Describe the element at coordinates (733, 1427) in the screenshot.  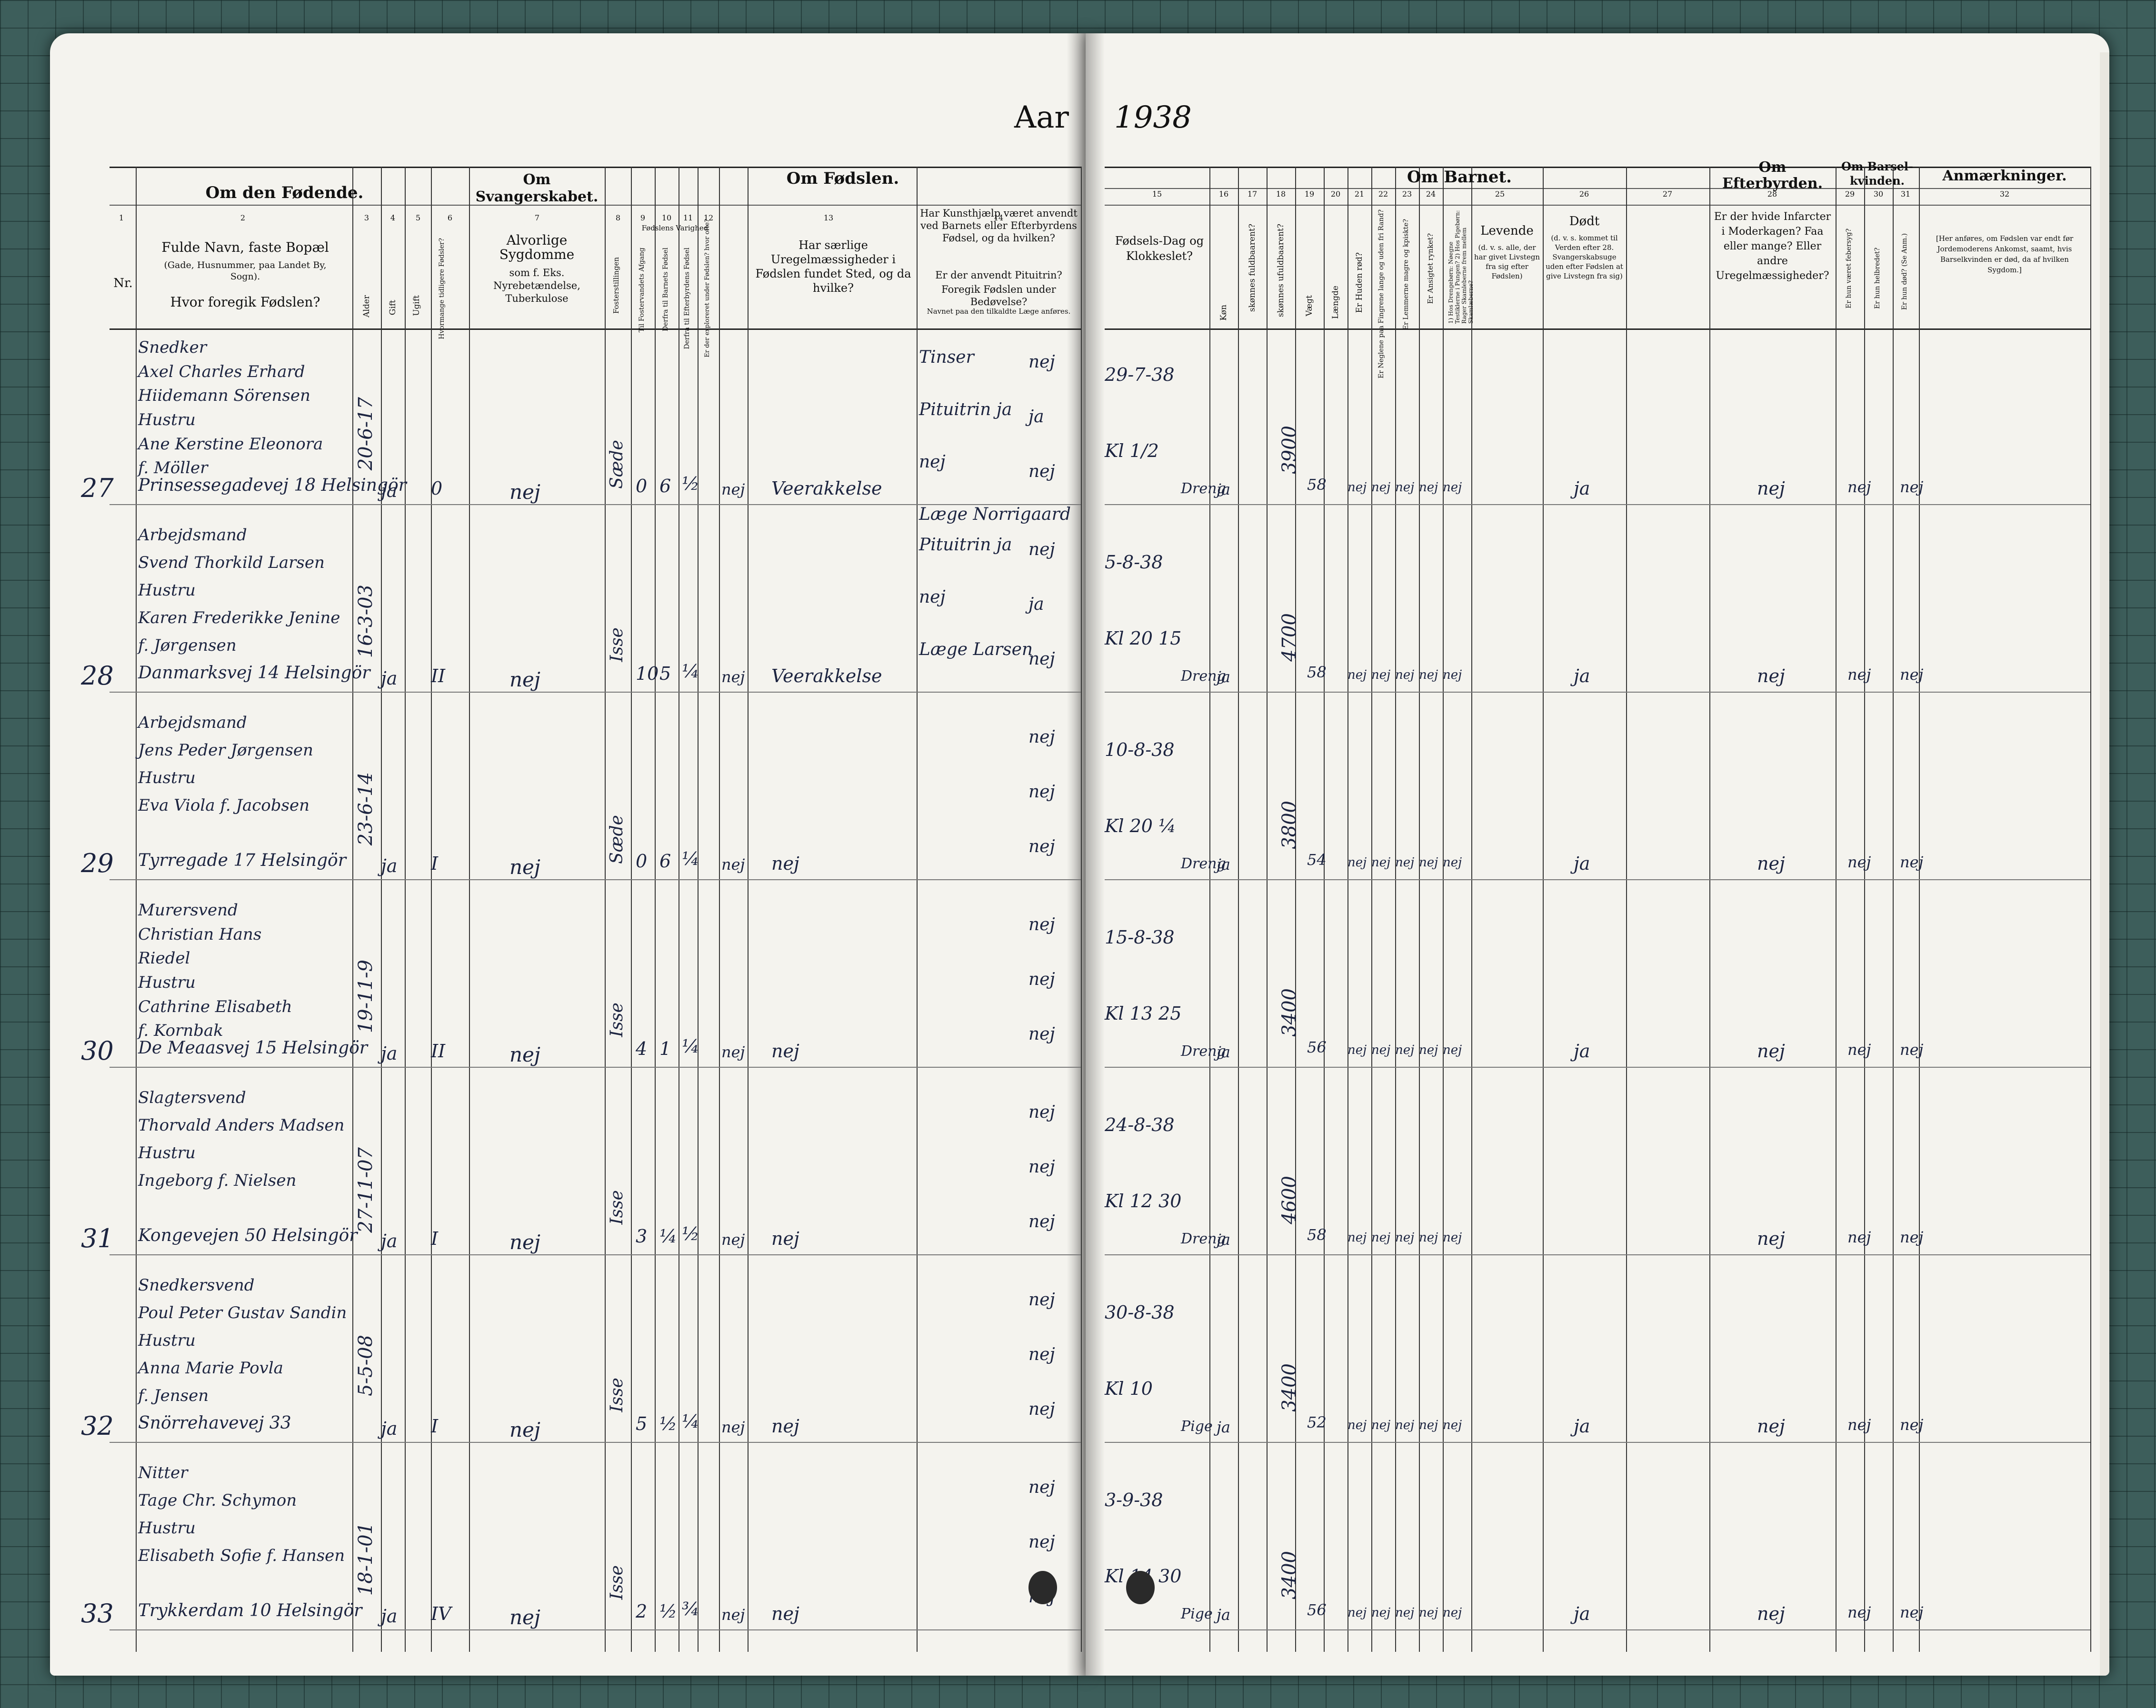
I see `eksploreret: nej` at that location.